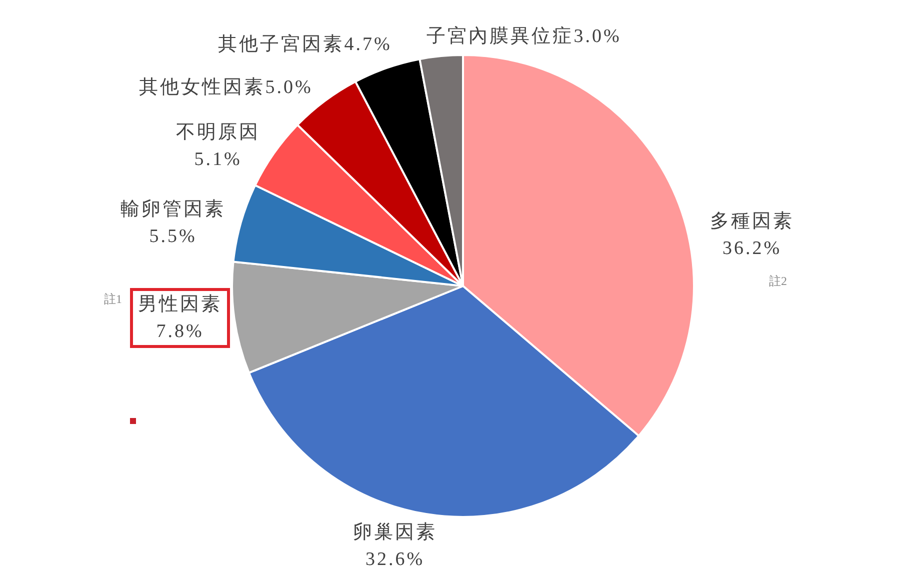 The height and width of the screenshot is (585, 906). I want to click on data-label: 7.8%, so click(180, 331).